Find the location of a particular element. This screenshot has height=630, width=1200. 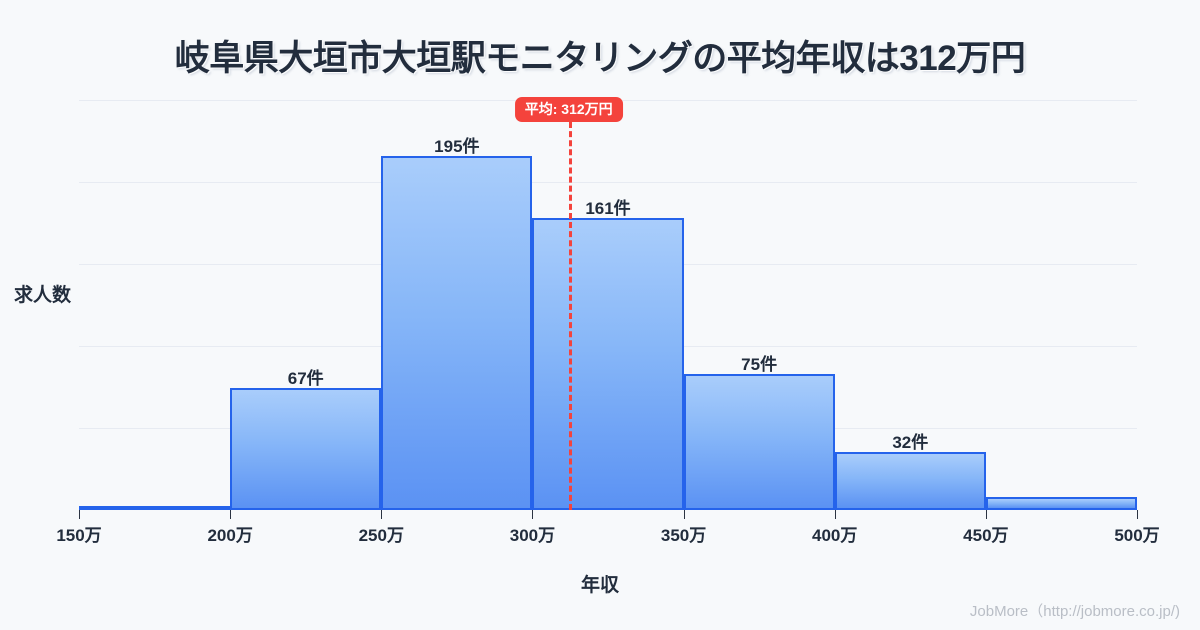

x-axis-tick-label: 350万 is located at coordinates (683, 535).